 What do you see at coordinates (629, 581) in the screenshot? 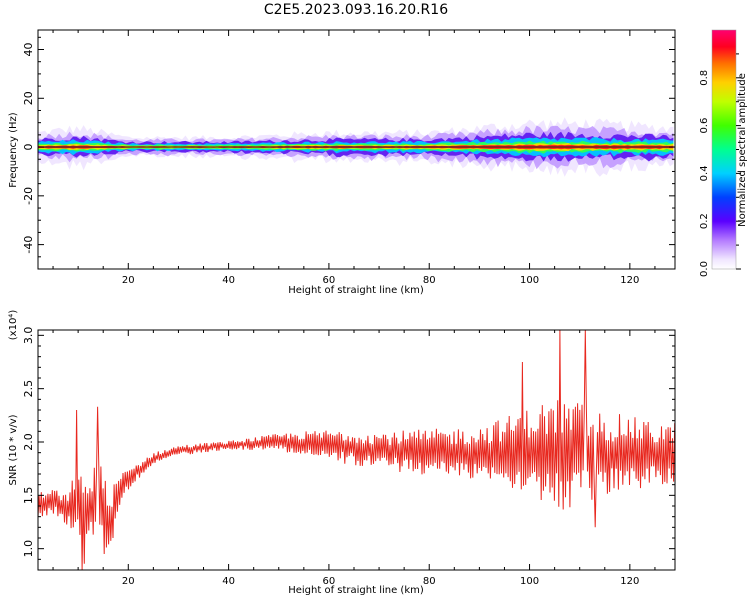
I see `snr-xtick-label: 120` at bounding box center [629, 581].